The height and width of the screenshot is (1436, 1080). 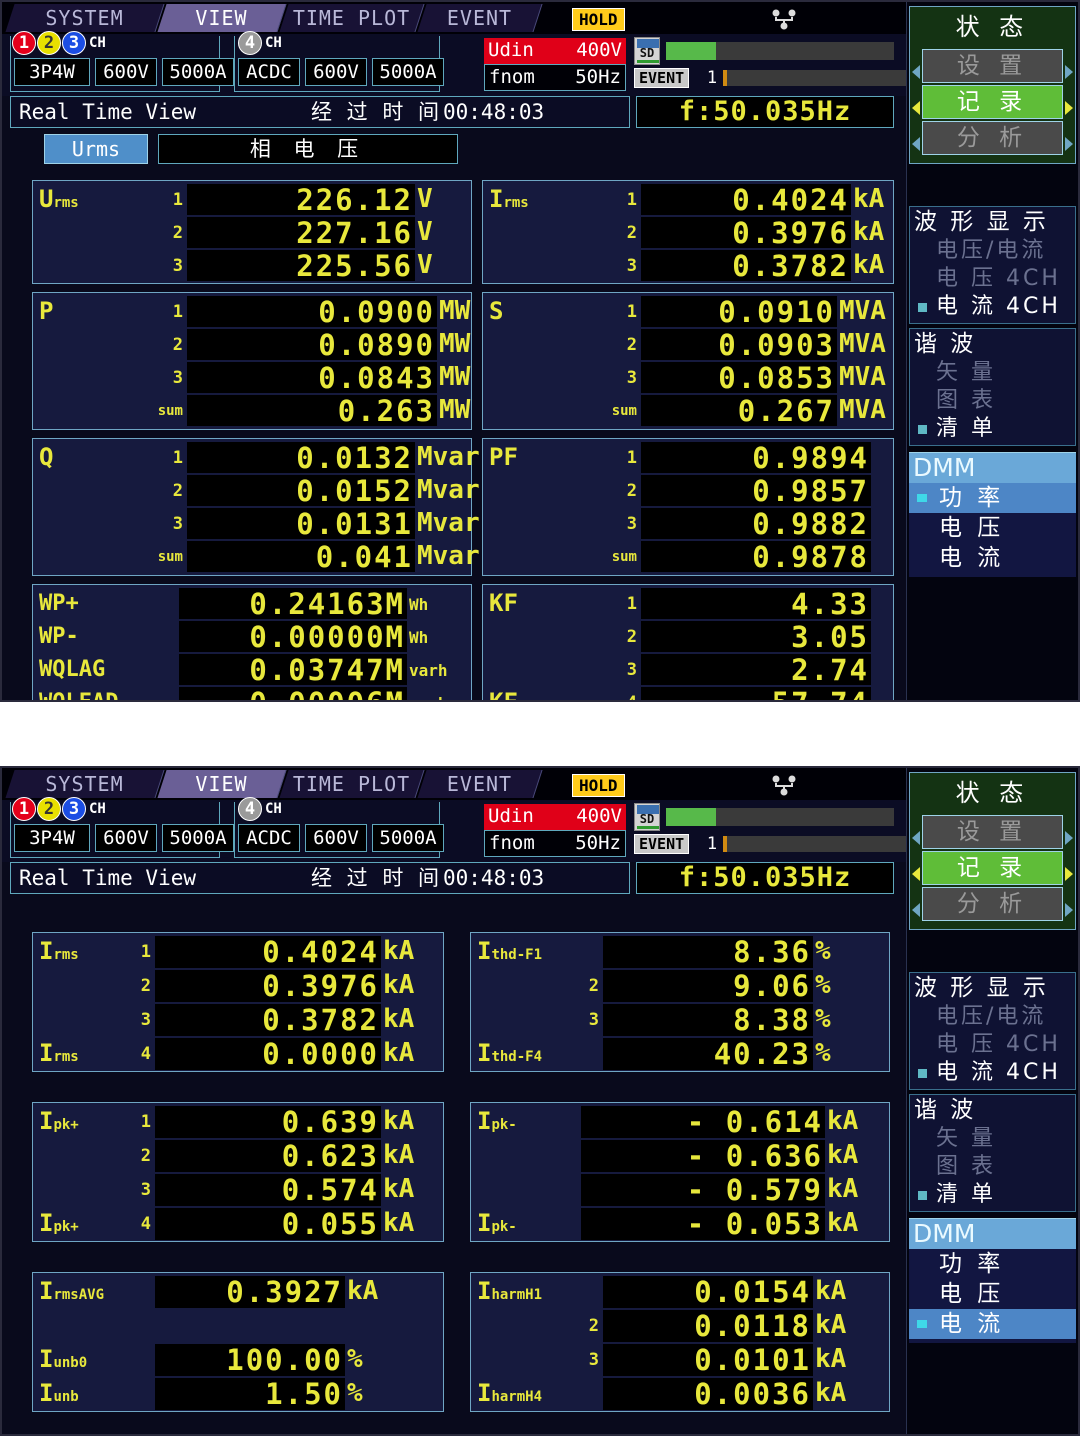 What do you see at coordinates (170, 557) in the screenshot?
I see `channel-index: sum` at bounding box center [170, 557].